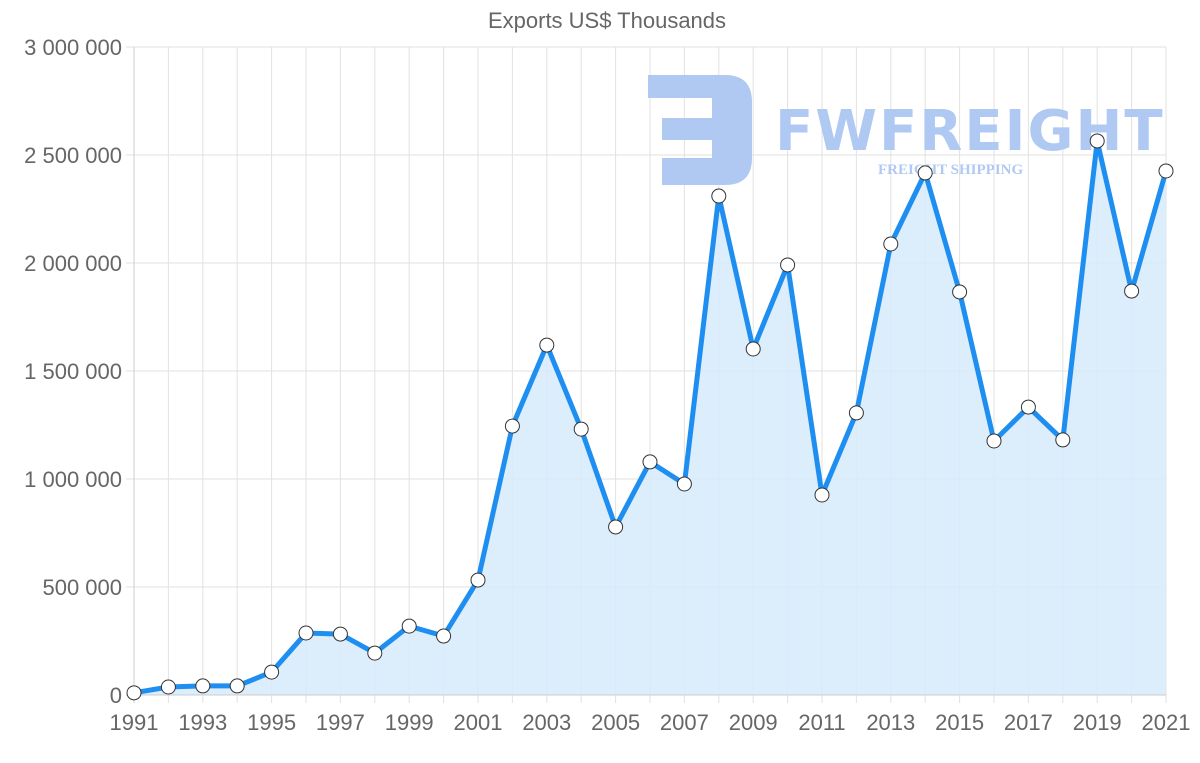 Image resolution: width=1200 pixels, height=763 pixels. What do you see at coordinates (1097, 722) in the screenshot?
I see `x-tick-label: 2019` at bounding box center [1097, 722].